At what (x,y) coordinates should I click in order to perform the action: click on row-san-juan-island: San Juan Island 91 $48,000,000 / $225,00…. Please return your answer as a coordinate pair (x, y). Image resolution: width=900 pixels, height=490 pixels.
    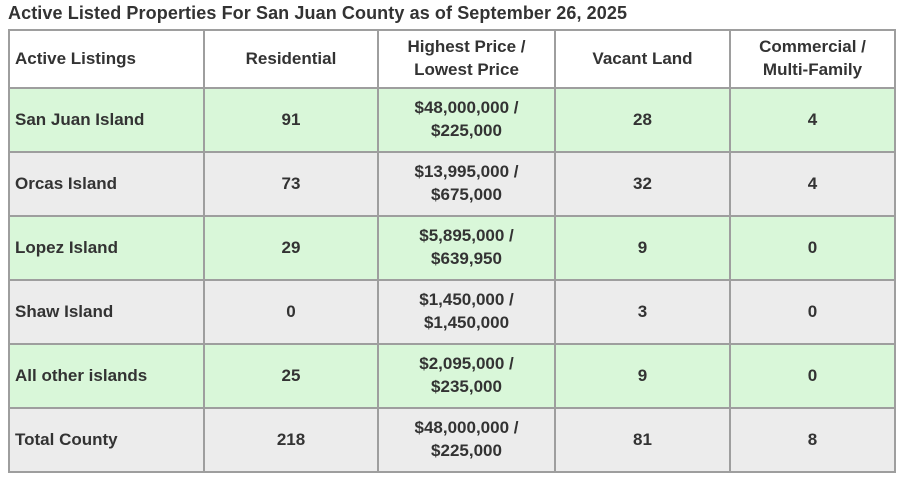
    Looking at the image, I should click on (452, 120).